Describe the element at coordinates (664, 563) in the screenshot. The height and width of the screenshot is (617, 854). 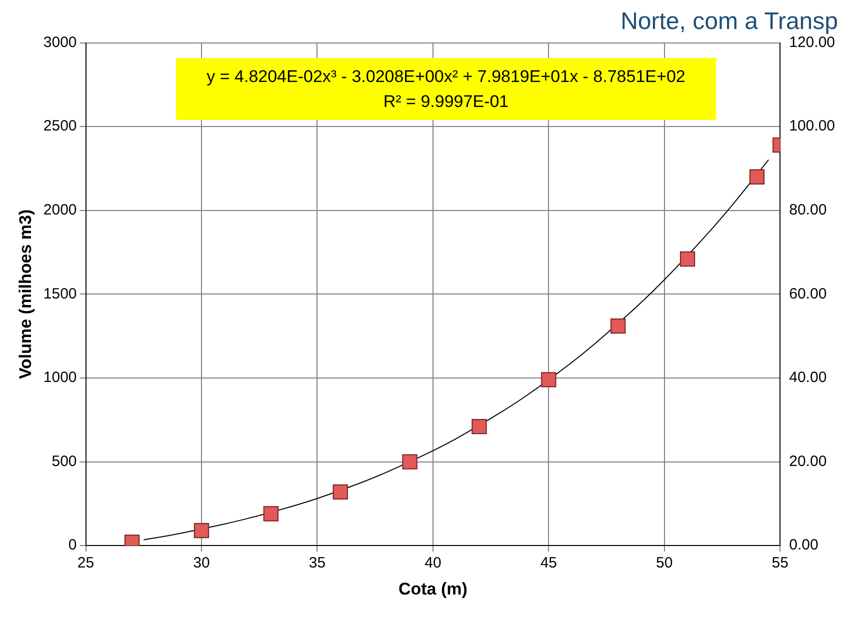
I see `x-tick-label: 50` at that location.